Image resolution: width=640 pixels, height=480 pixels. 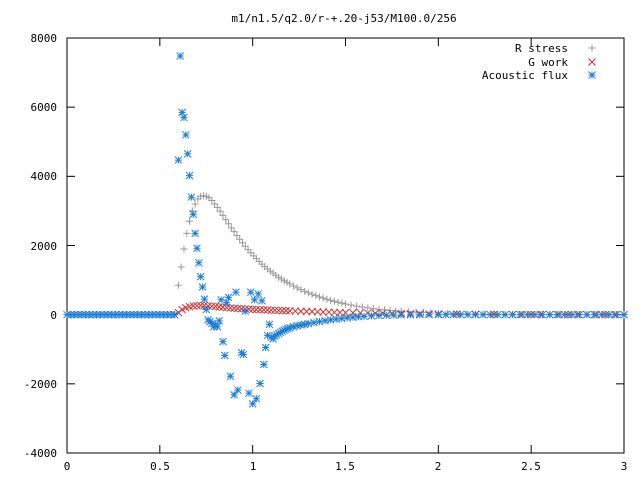 What do you see at coordinates (548, 62) in the screenshot?
I see `legend-label-g-work: G work` at bounding box center [548, 62].